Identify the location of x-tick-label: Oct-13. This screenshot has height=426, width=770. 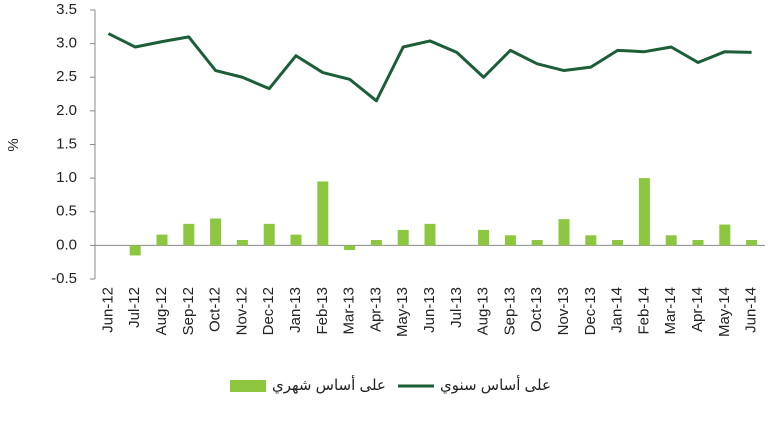
(536, 309).